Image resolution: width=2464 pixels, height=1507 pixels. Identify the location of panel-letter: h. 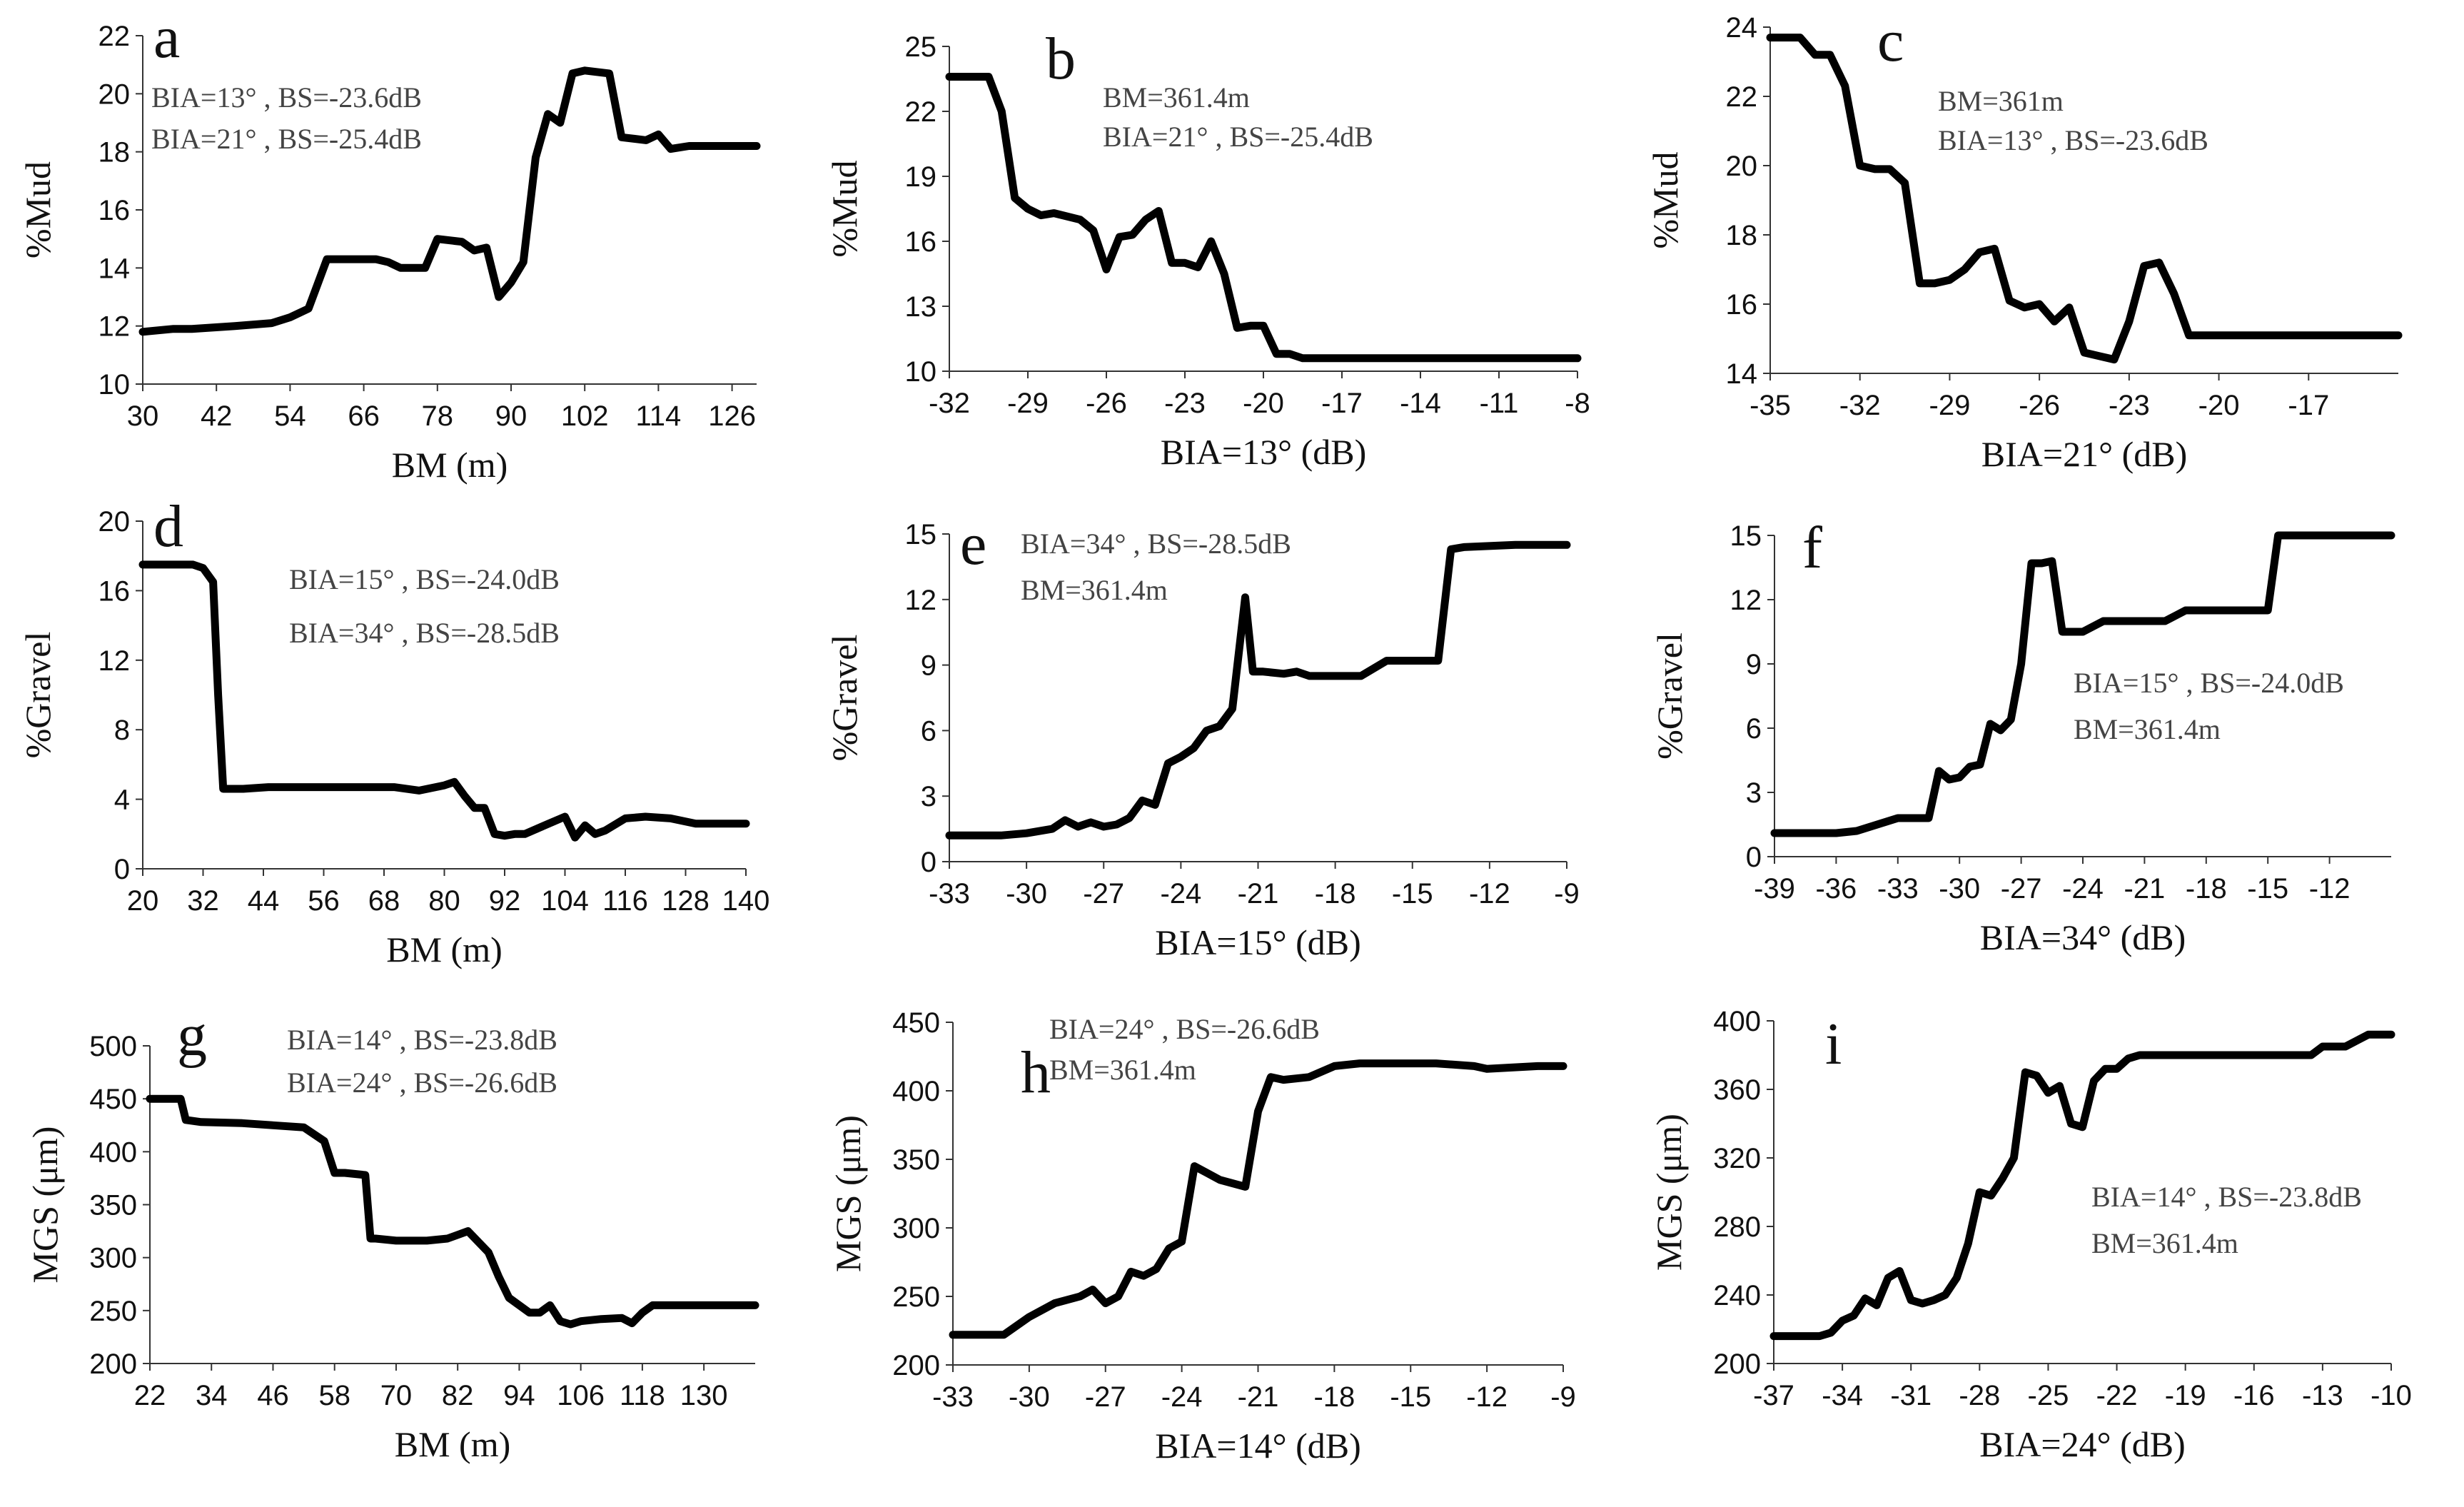
(1036, 1072).